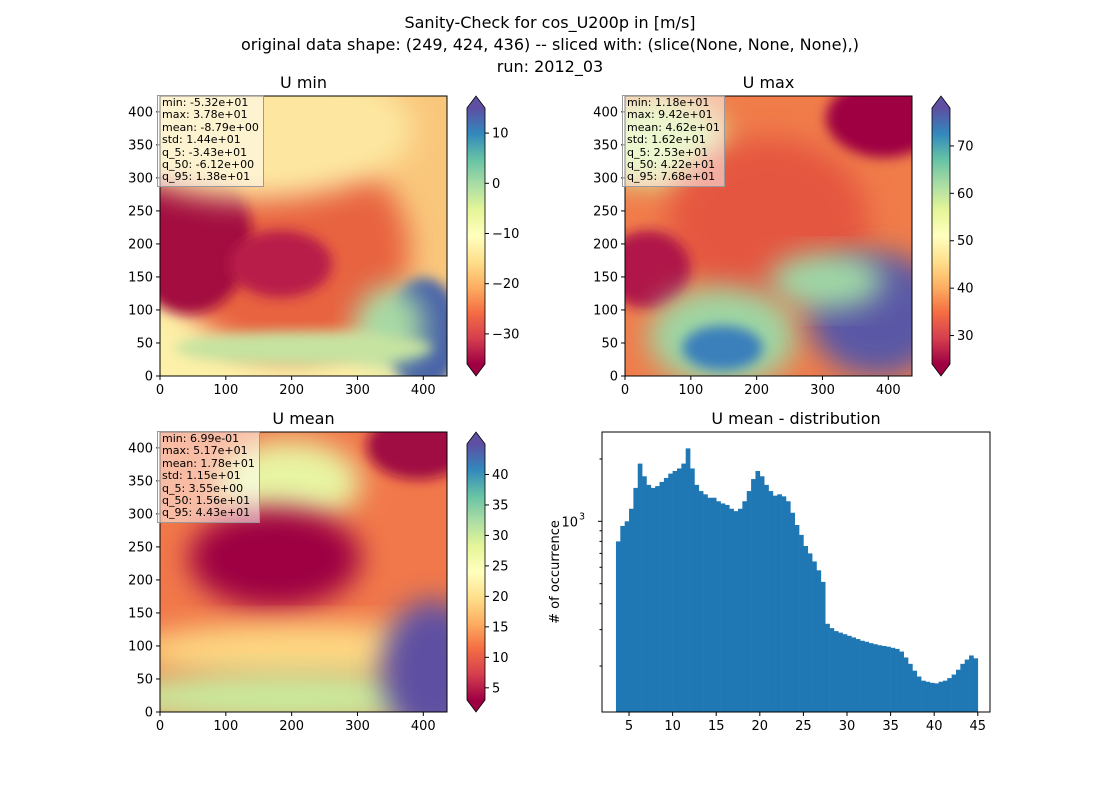 The width and height of the screenshot is (1100, 800). I want to click on colorbar-tick-label: 70, so click(965, 146).